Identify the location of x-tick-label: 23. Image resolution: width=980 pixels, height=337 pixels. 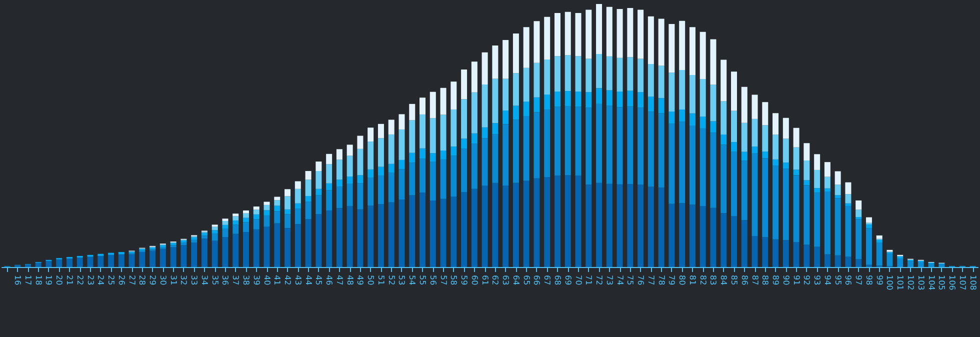
(90, 280).